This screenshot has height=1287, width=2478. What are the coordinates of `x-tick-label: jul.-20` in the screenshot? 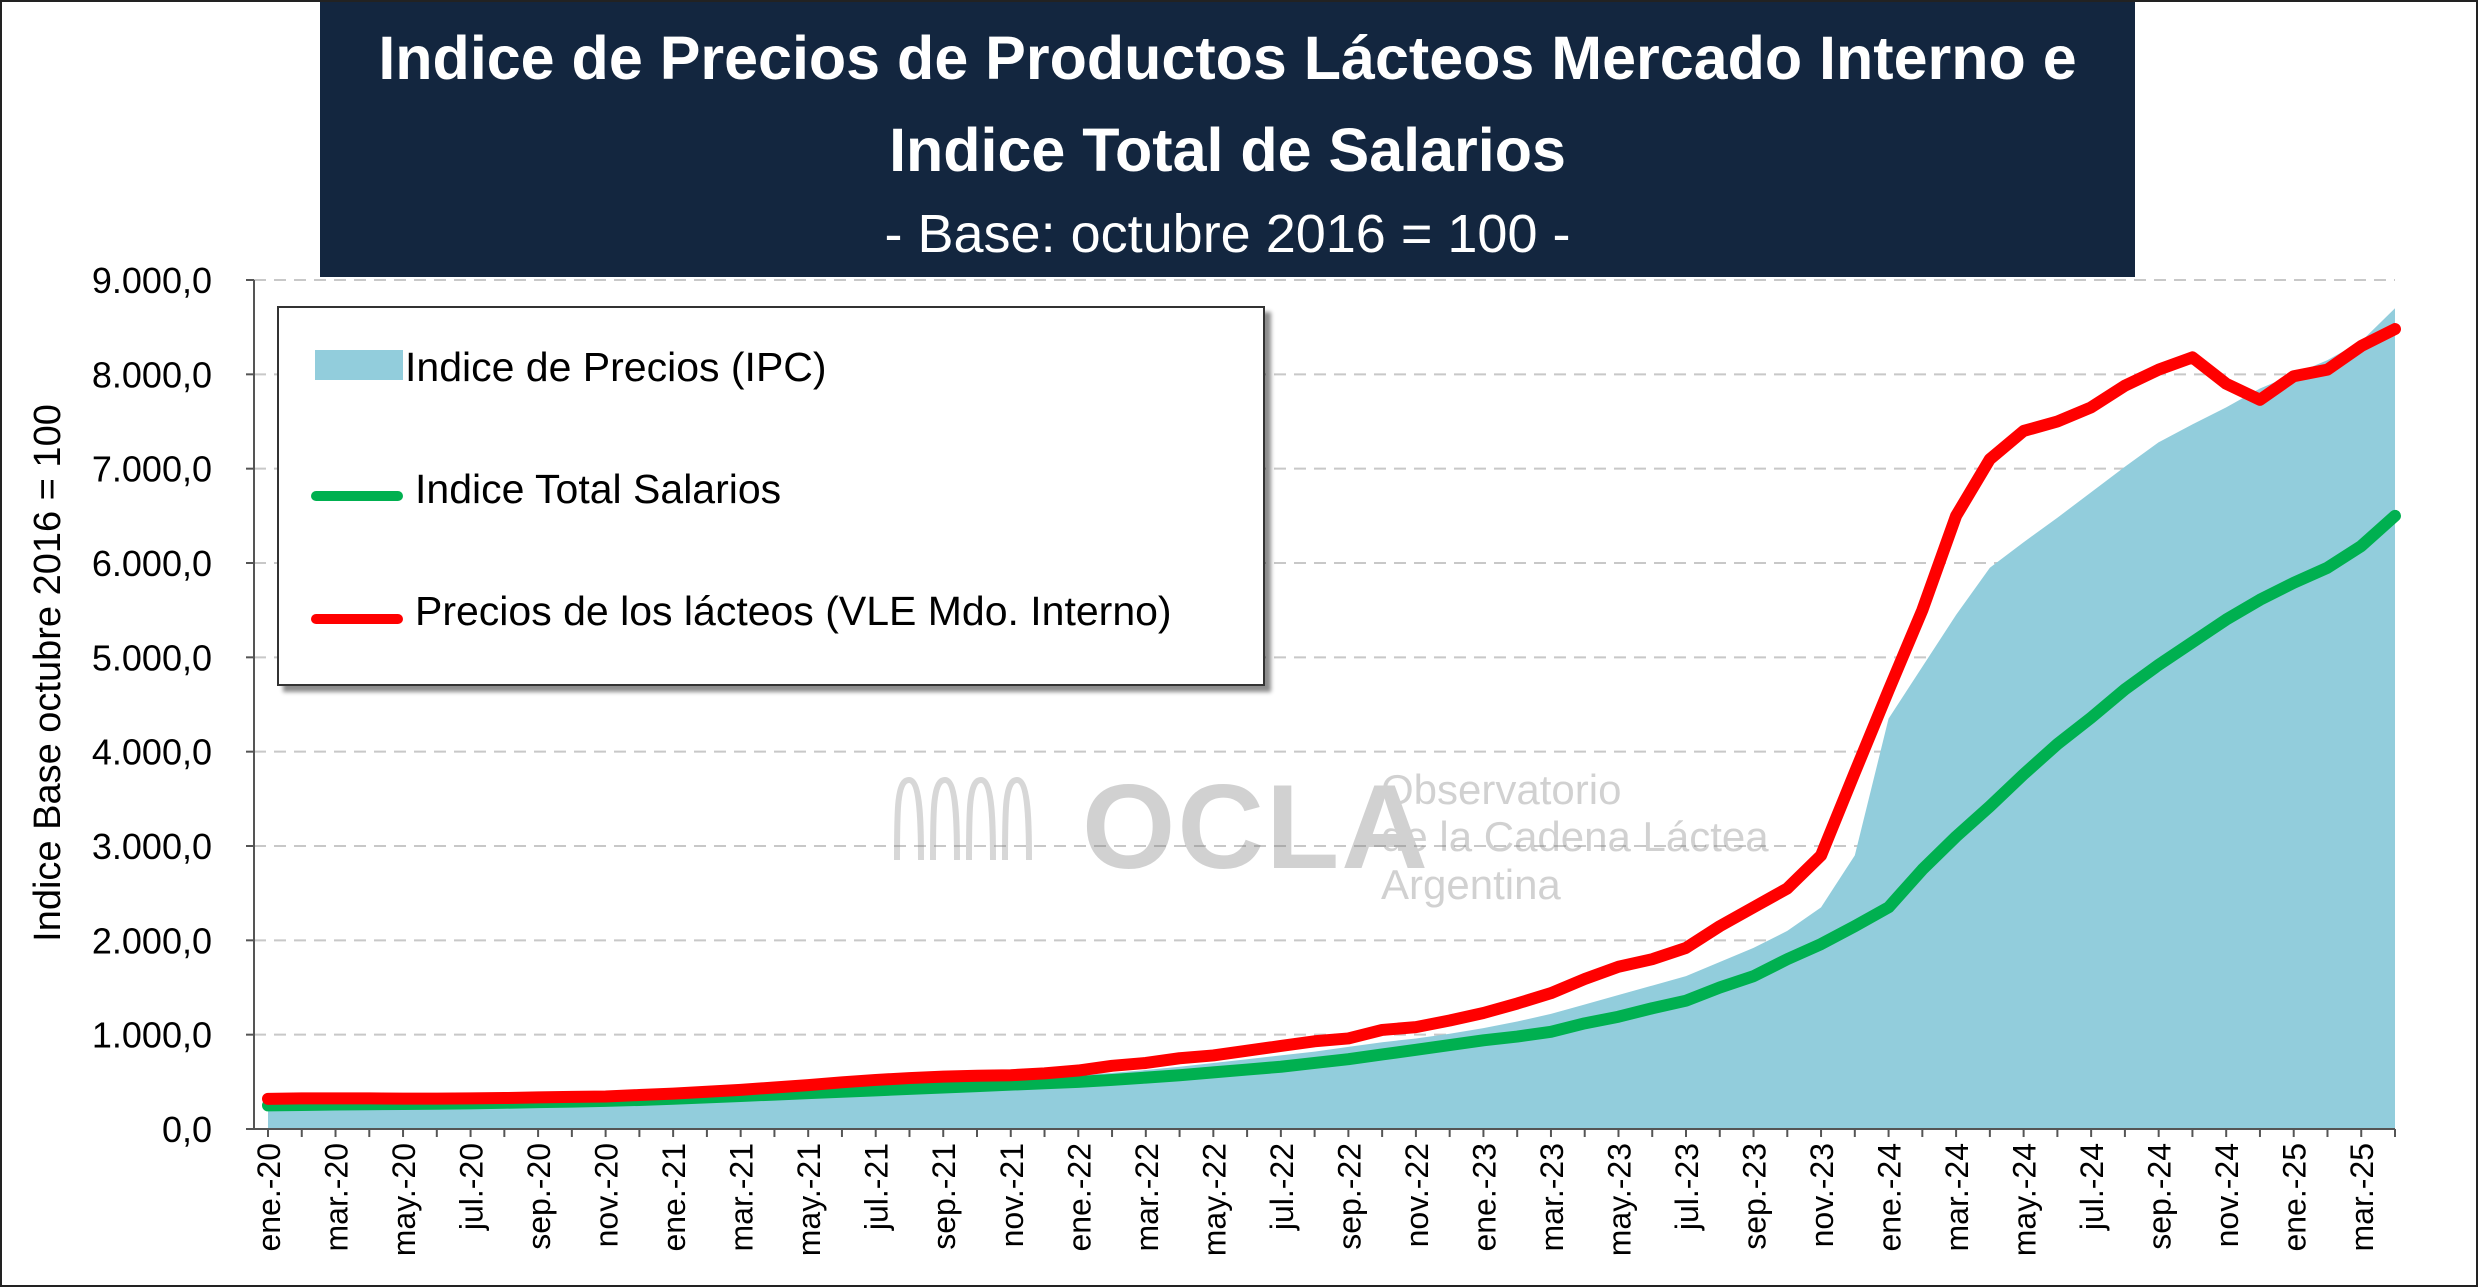 It's located at (472, 1187).